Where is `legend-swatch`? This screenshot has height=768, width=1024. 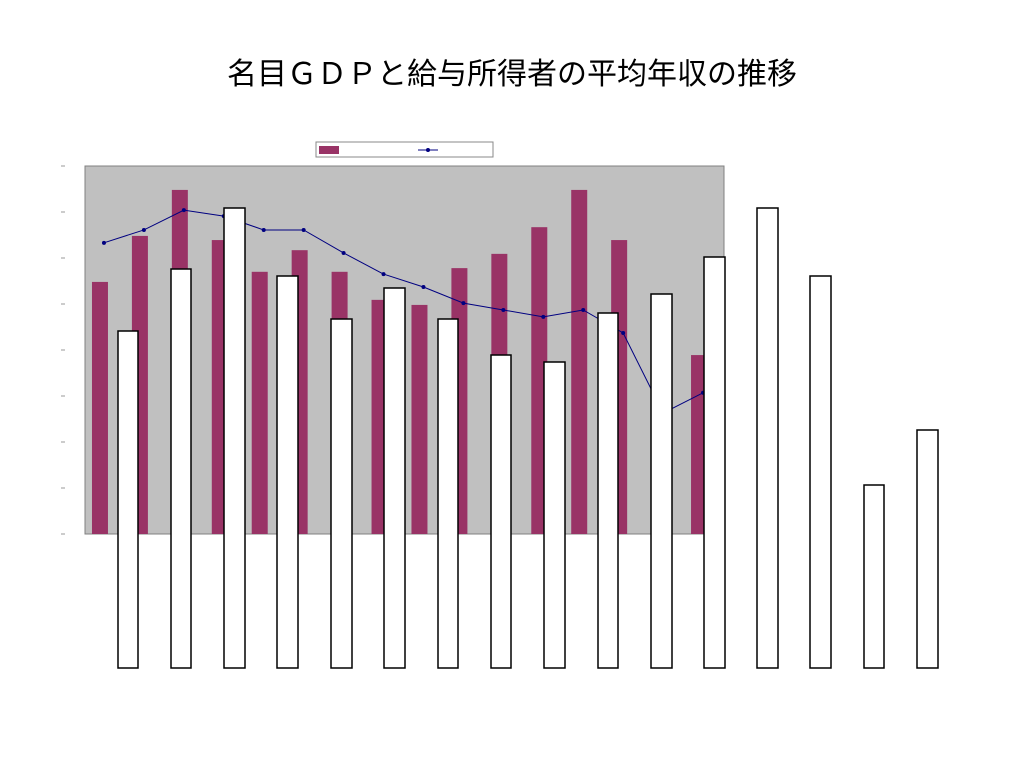
legend-swatch is located at coordinates (329, 150).